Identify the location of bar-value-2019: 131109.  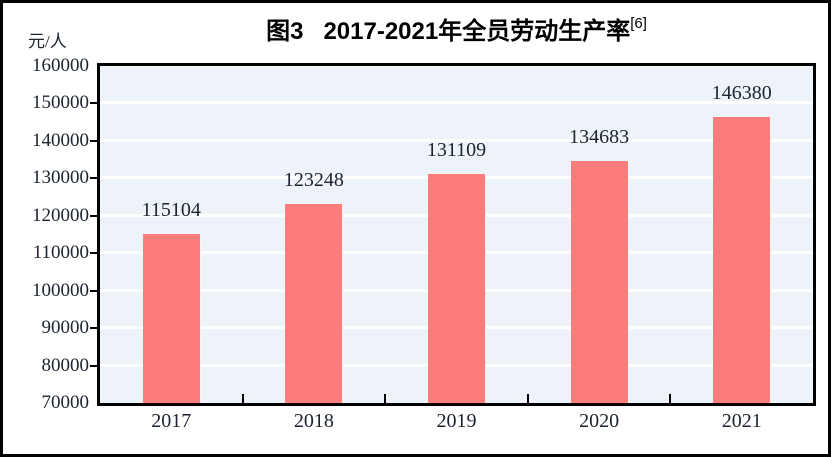
(456, 150).